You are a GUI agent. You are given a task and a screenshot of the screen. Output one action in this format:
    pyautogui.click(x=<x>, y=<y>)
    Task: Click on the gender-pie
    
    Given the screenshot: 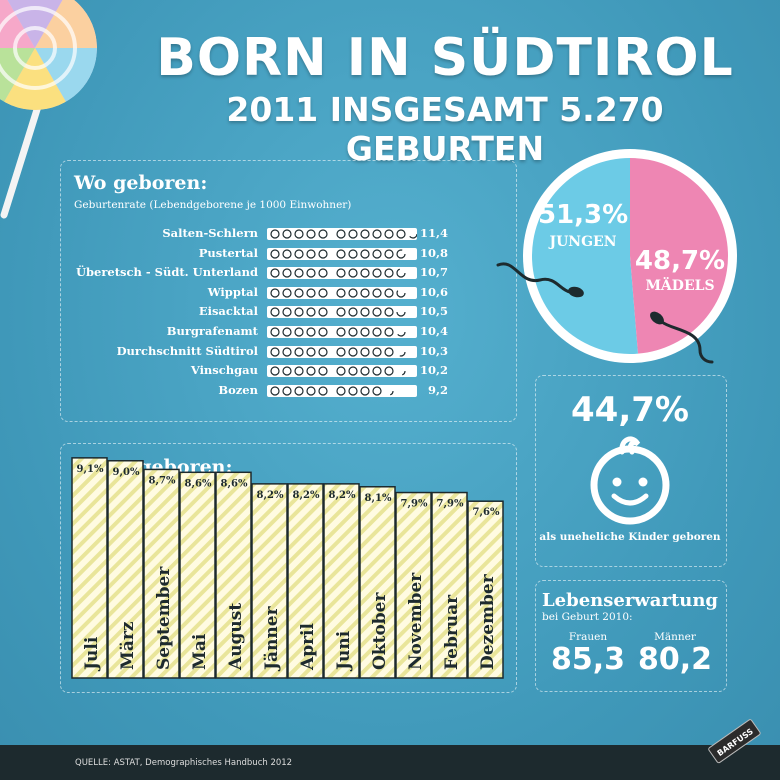 What is the action you would take?
    pyautogui.click(x=616, y=256)
    